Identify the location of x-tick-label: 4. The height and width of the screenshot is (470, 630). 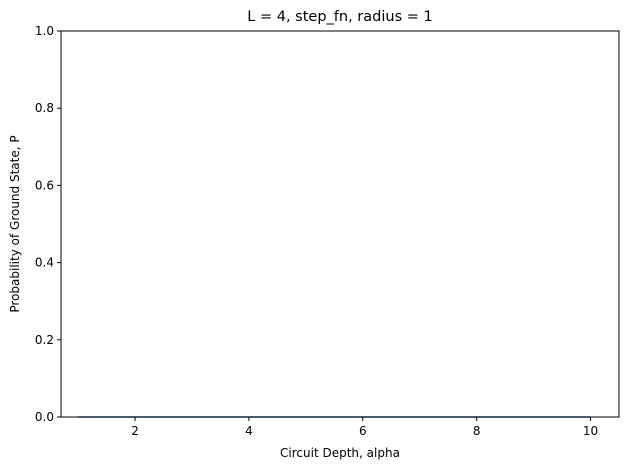
(249, 431).